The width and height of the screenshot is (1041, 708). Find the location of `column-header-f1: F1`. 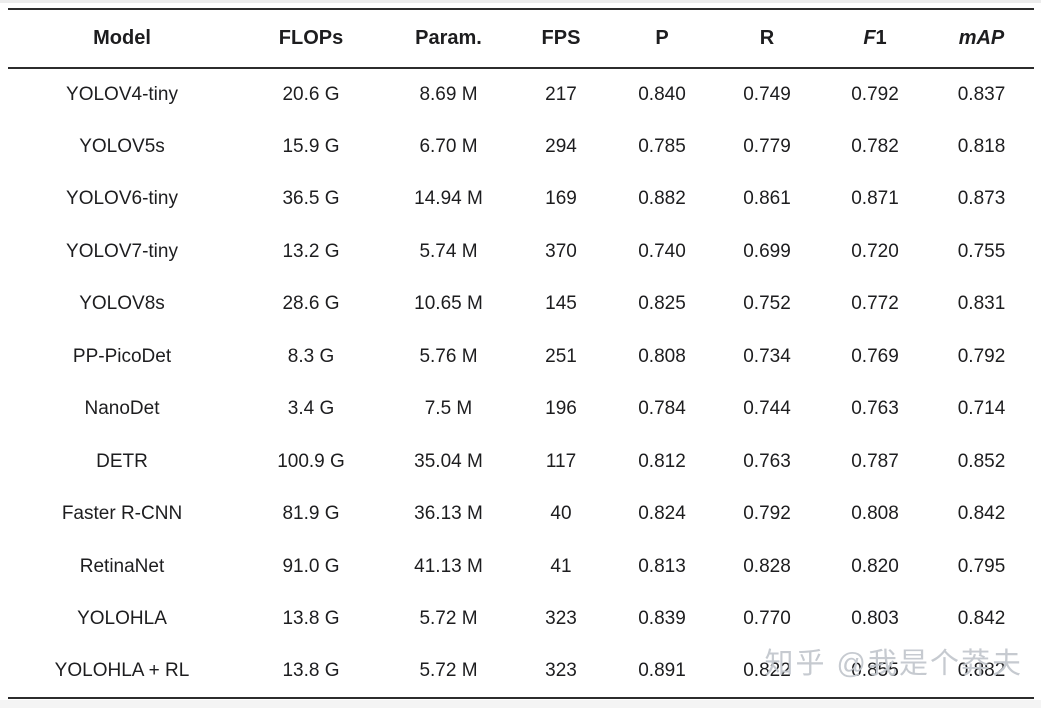

column-header-f1: F1 is located at coordinates (875, 38).